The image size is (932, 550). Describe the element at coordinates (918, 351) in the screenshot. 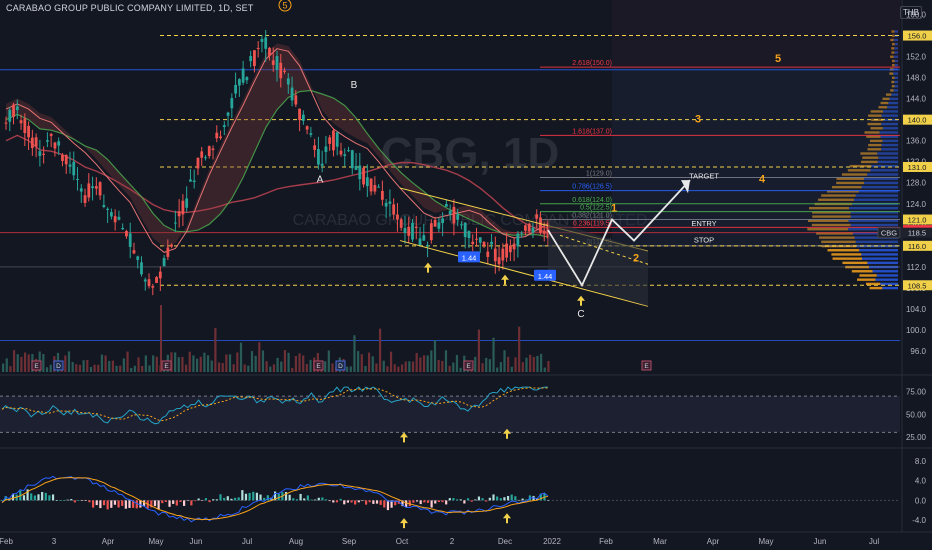

I see `y-tick-label: 96.0` at that location.